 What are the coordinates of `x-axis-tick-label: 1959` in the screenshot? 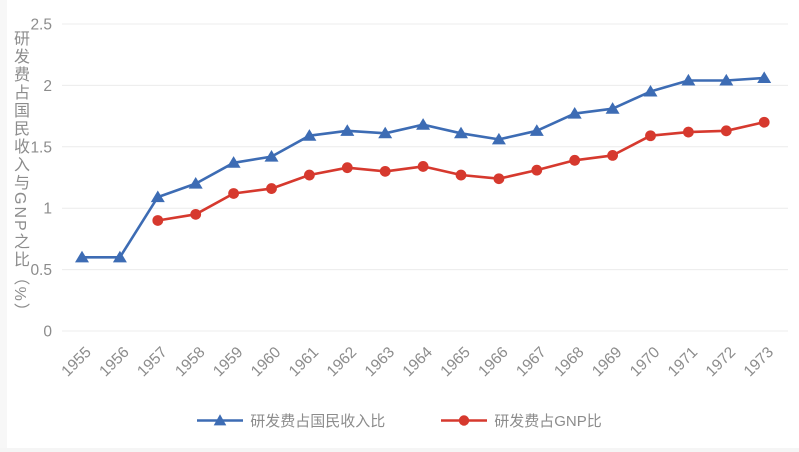 It's located at (228, 362).